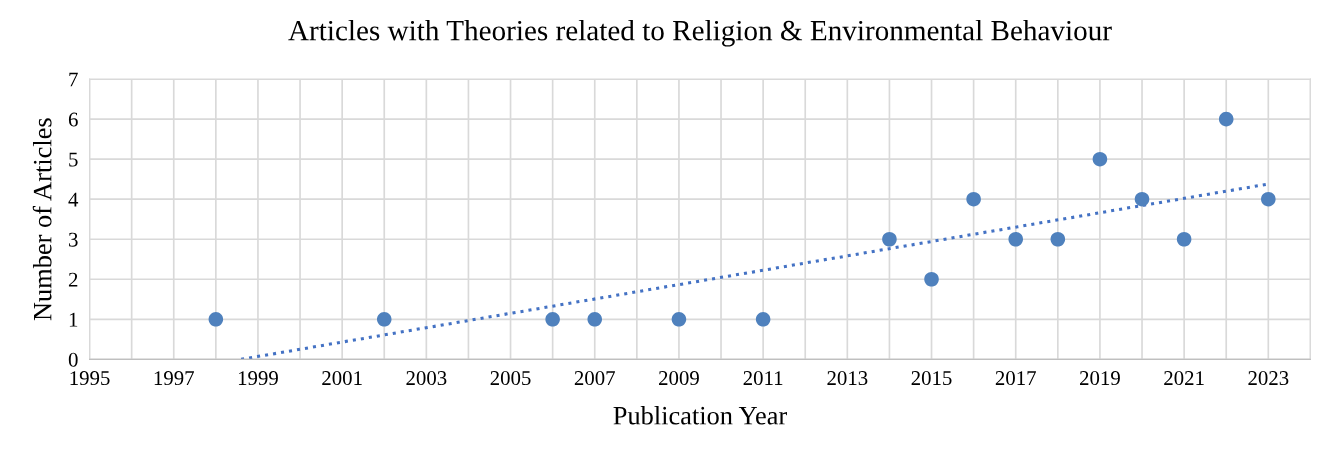 Image resolution: width=1317 pixels, height=452 pixels. Describe the element at coordinates (1268, 378) in the screenshot. I see `x-tick-label: 2023` at that location.